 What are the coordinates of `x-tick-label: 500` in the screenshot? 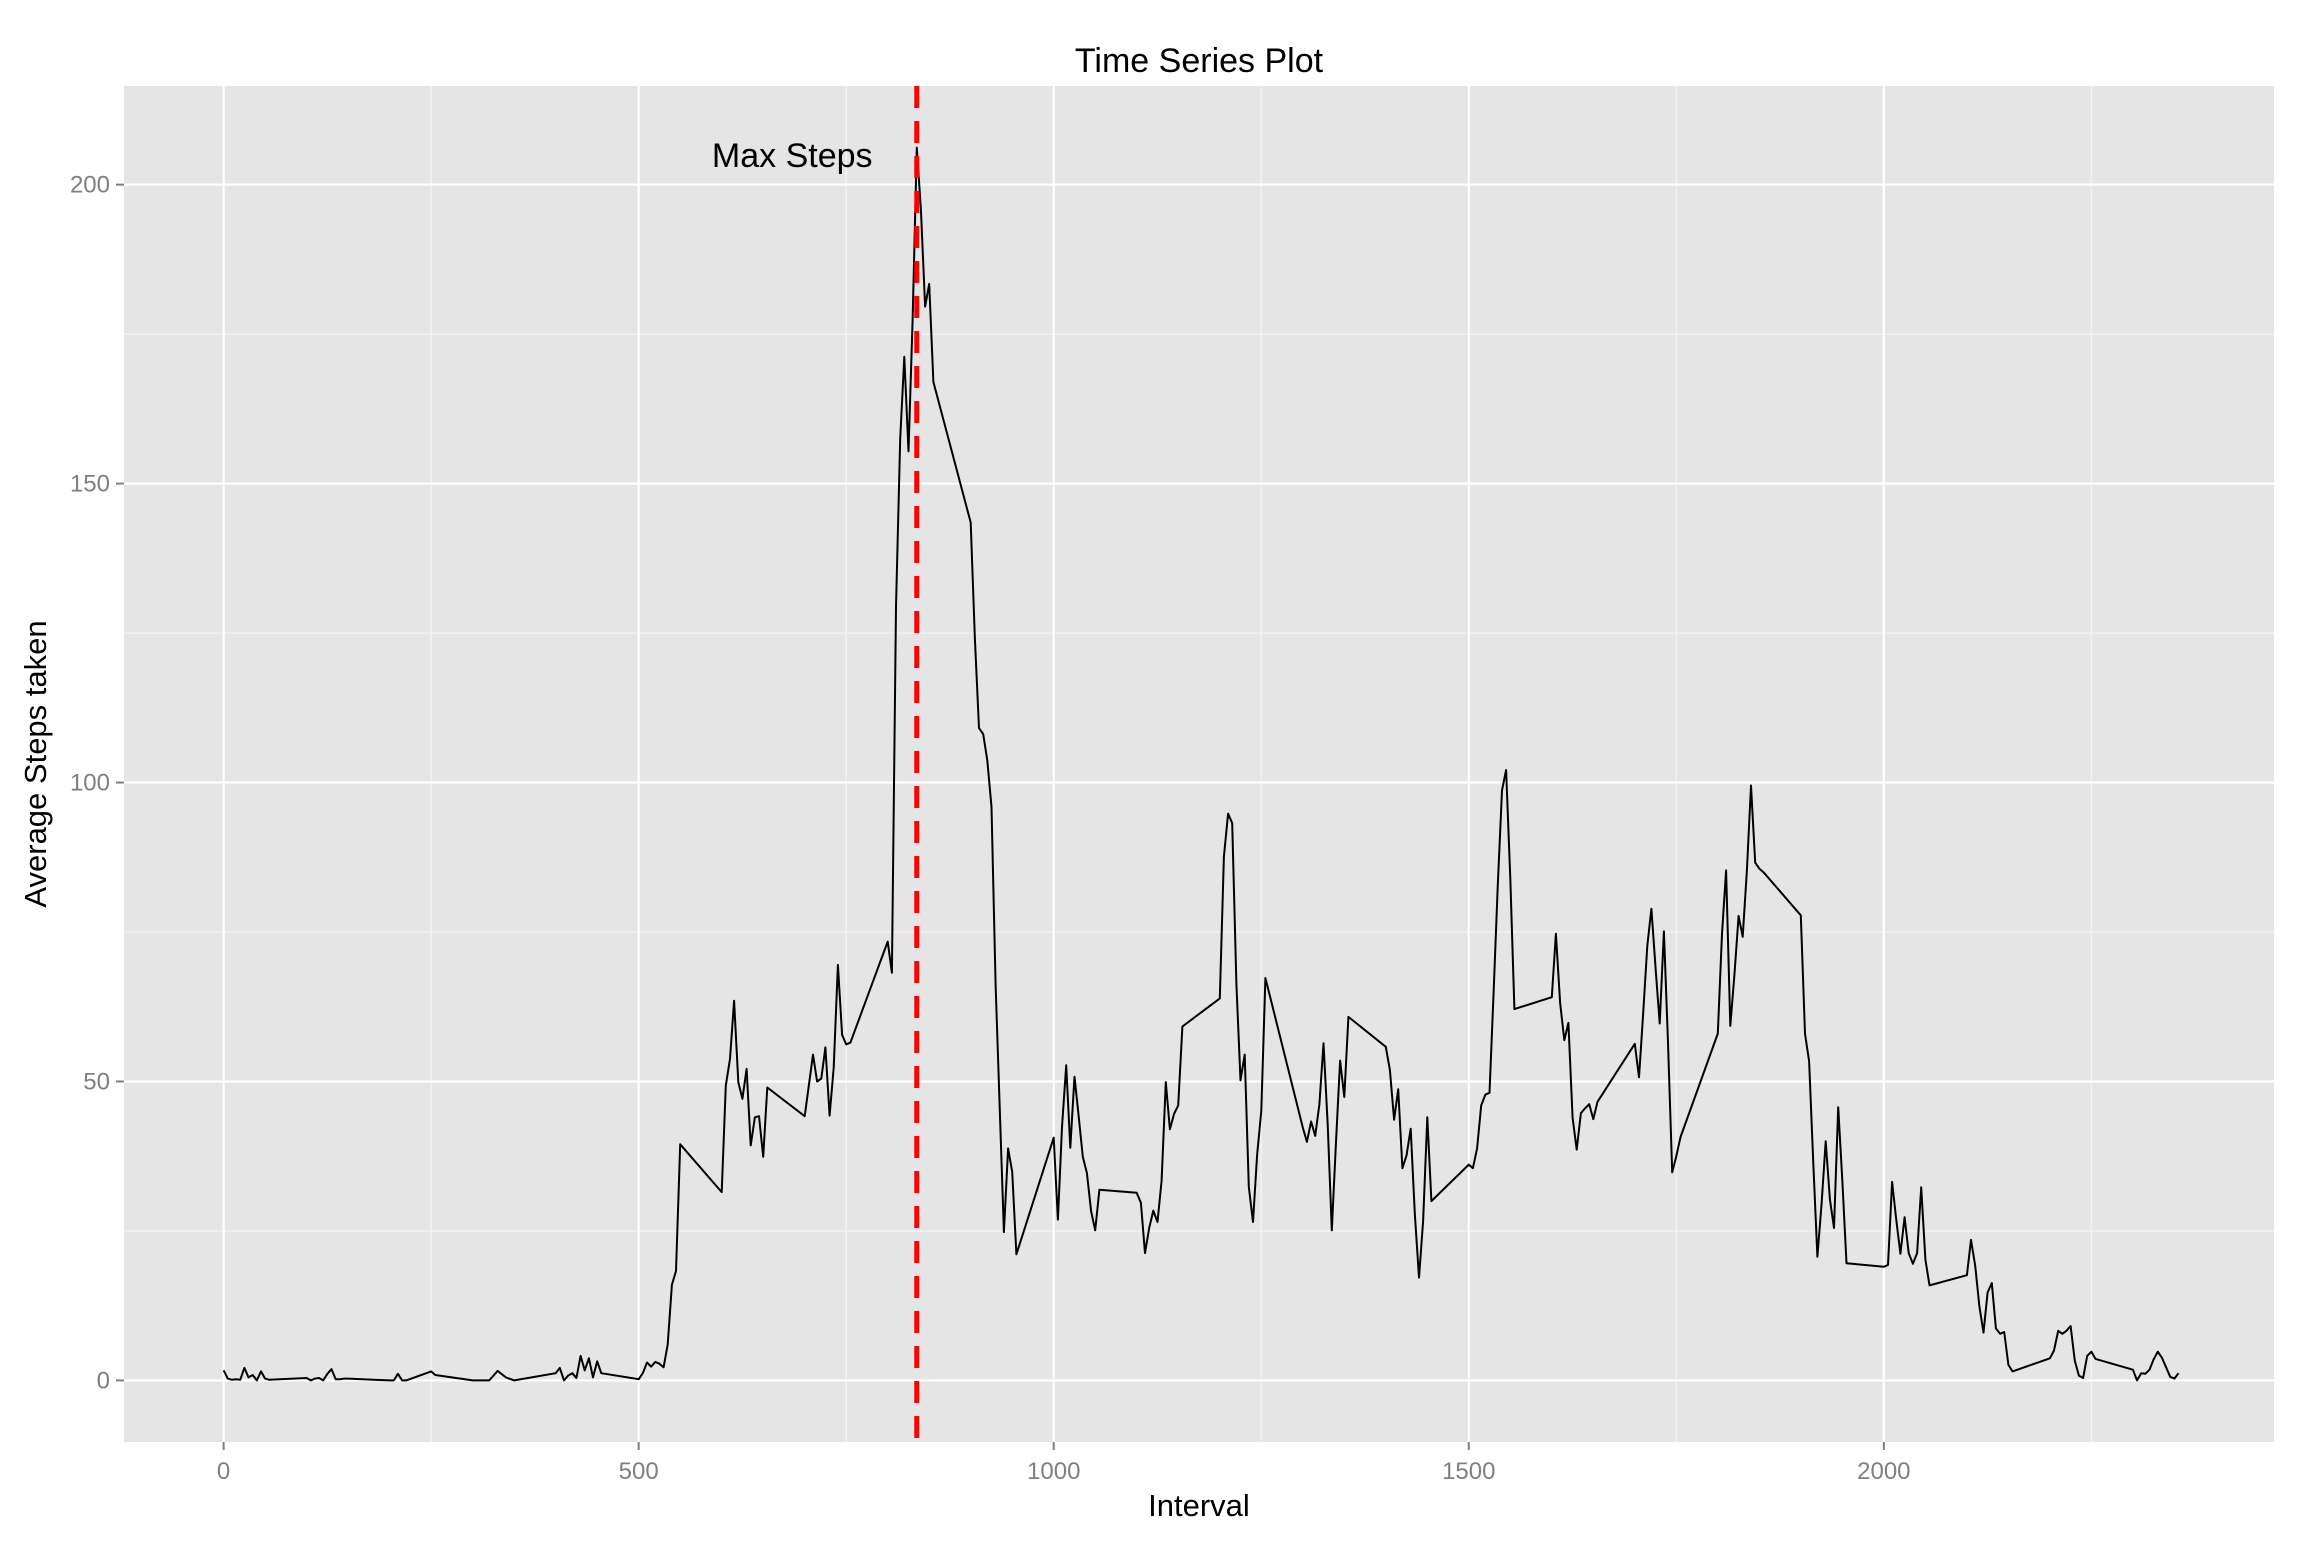 It's located at (639, 1471).